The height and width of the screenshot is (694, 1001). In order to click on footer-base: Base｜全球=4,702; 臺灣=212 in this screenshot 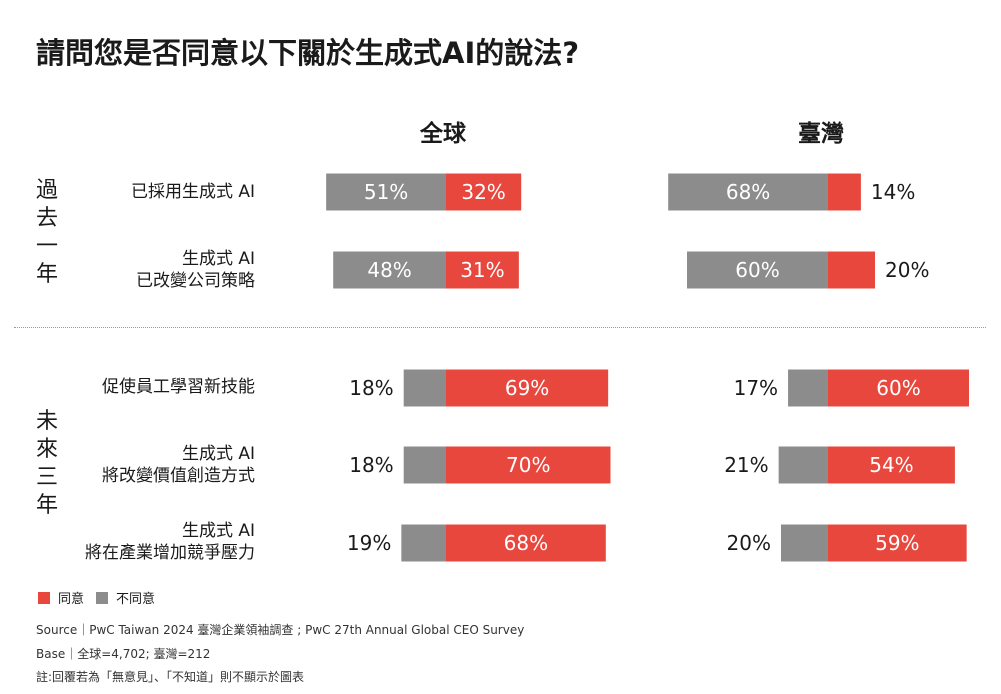, I will do `click(123, 654)`.